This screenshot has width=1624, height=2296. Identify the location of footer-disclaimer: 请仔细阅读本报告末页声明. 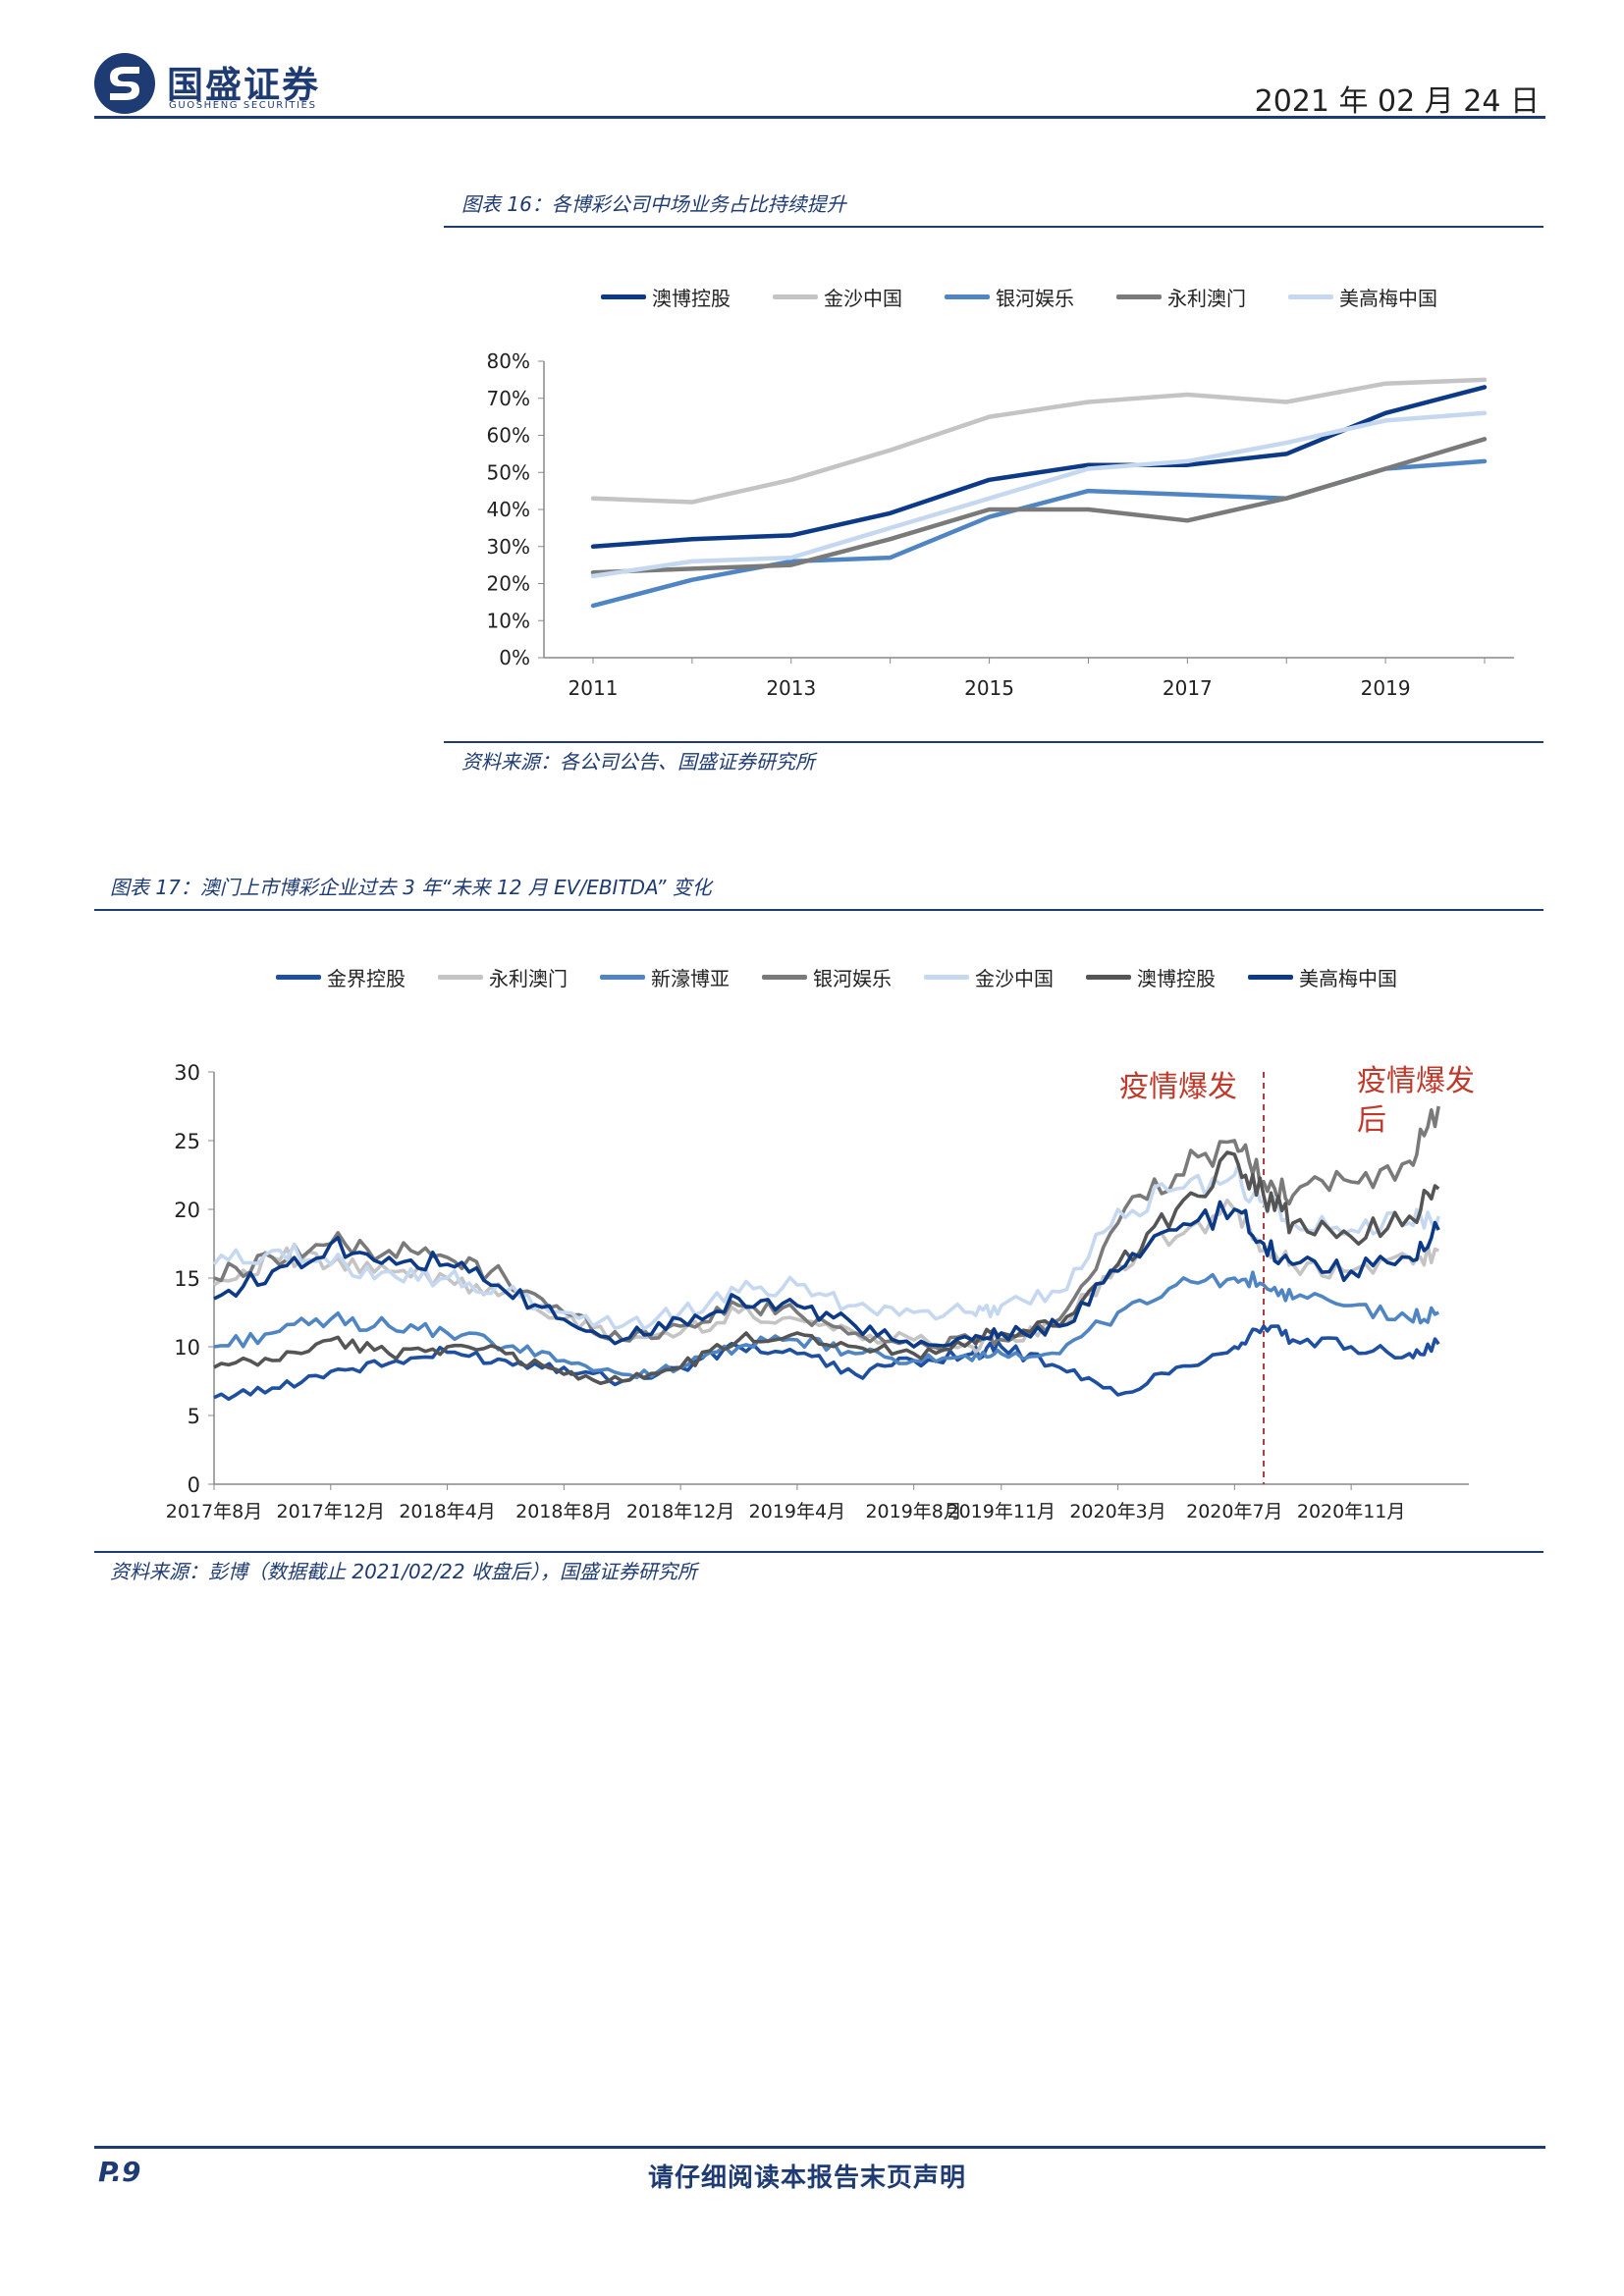
(807, 2178).